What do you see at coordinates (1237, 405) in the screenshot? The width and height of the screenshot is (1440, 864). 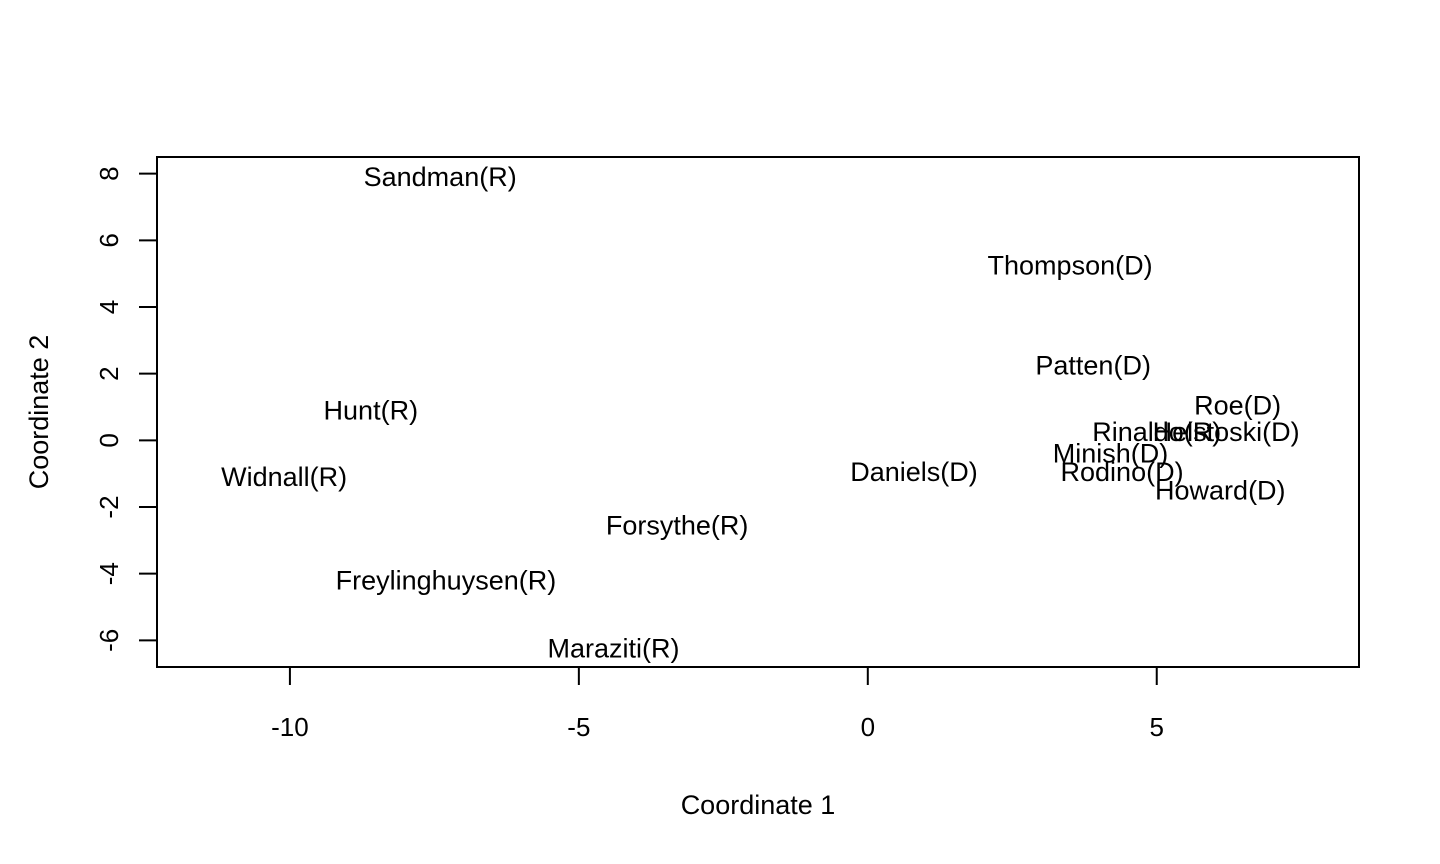 I see `point-label: Roe(D)` at bounding box center [1237, 405].